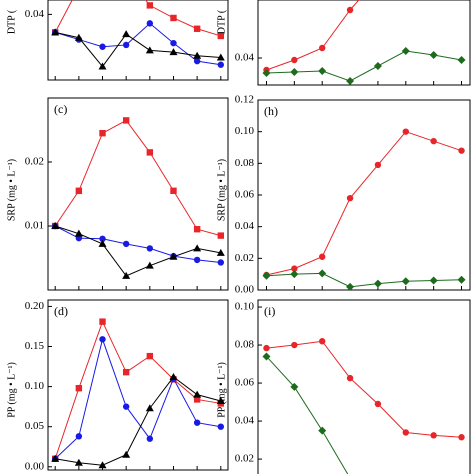 Image resolution: width=474 pixels, height=474 pixels. I want to click on panel-label: (i), so click(269, 311).